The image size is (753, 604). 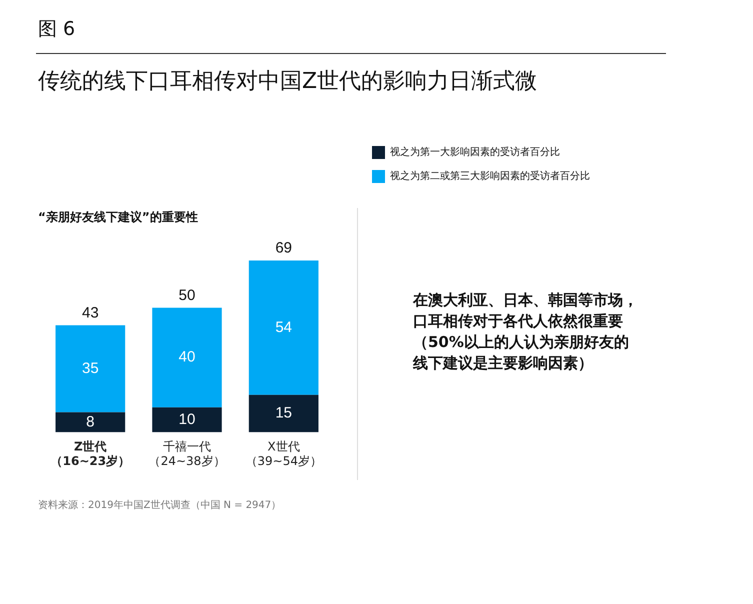 I want to click on chart-subtitle: “亲朋好友线下建议”的重要性, so click(x=118, y=217).